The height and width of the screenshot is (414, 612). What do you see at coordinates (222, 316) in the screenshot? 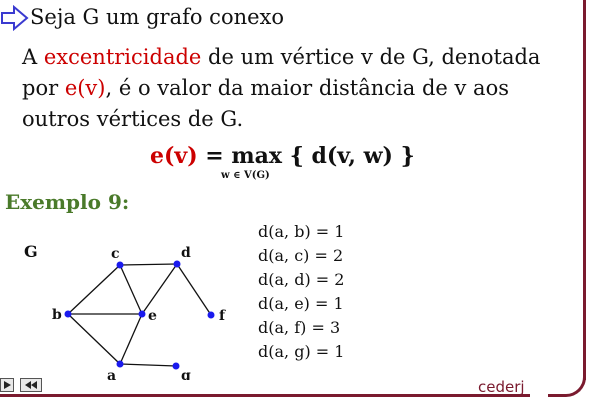
I see `label-f: f` at bounding box center [222, 316].